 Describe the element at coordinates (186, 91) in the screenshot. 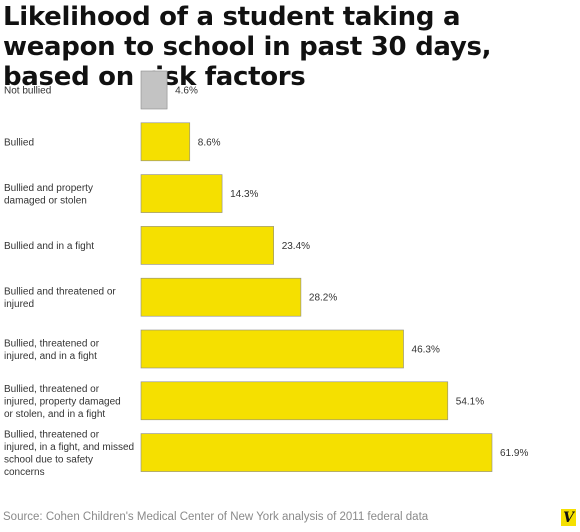

I see `data-label: 4.6%` at that location.